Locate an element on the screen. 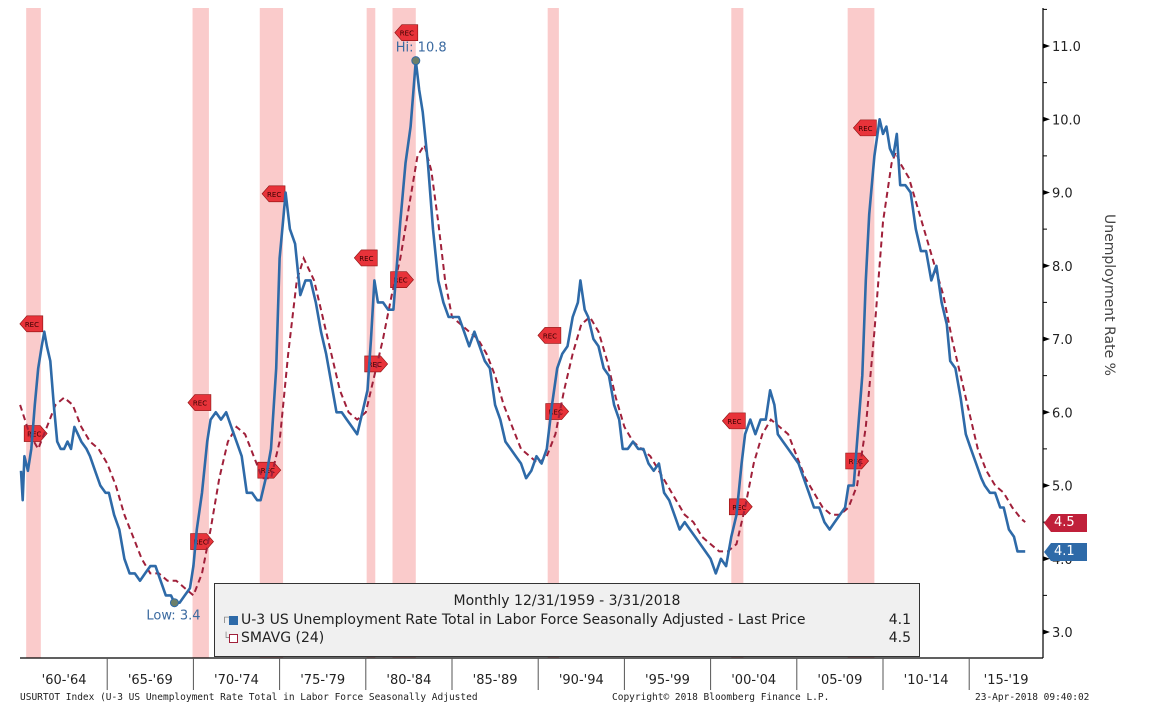  x-period-label: '00-'04 is located at coordinates (753, 680).